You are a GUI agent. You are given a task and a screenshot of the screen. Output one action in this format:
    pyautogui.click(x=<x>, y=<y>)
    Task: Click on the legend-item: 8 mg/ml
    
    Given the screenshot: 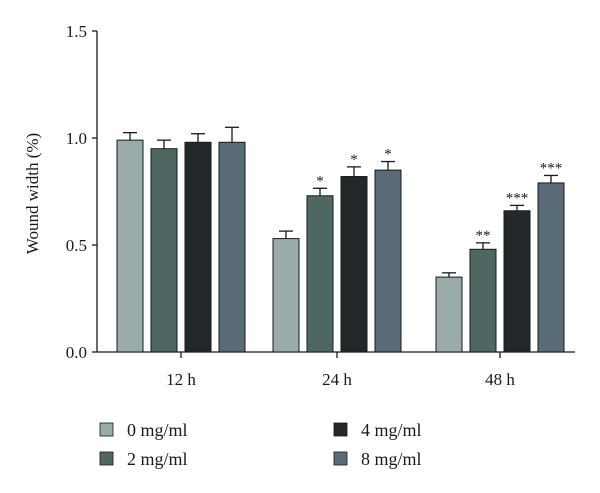 What is the action you would take?
    pyautogui.click(x=377, y=459)
    